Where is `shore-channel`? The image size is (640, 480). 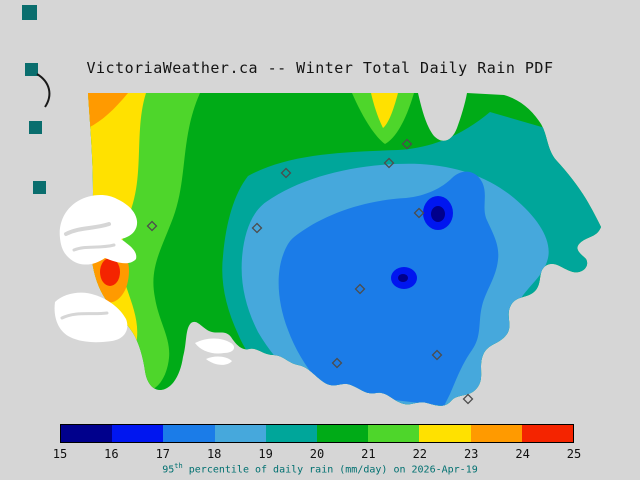 shore-channel is located at coordinates (84, 315).